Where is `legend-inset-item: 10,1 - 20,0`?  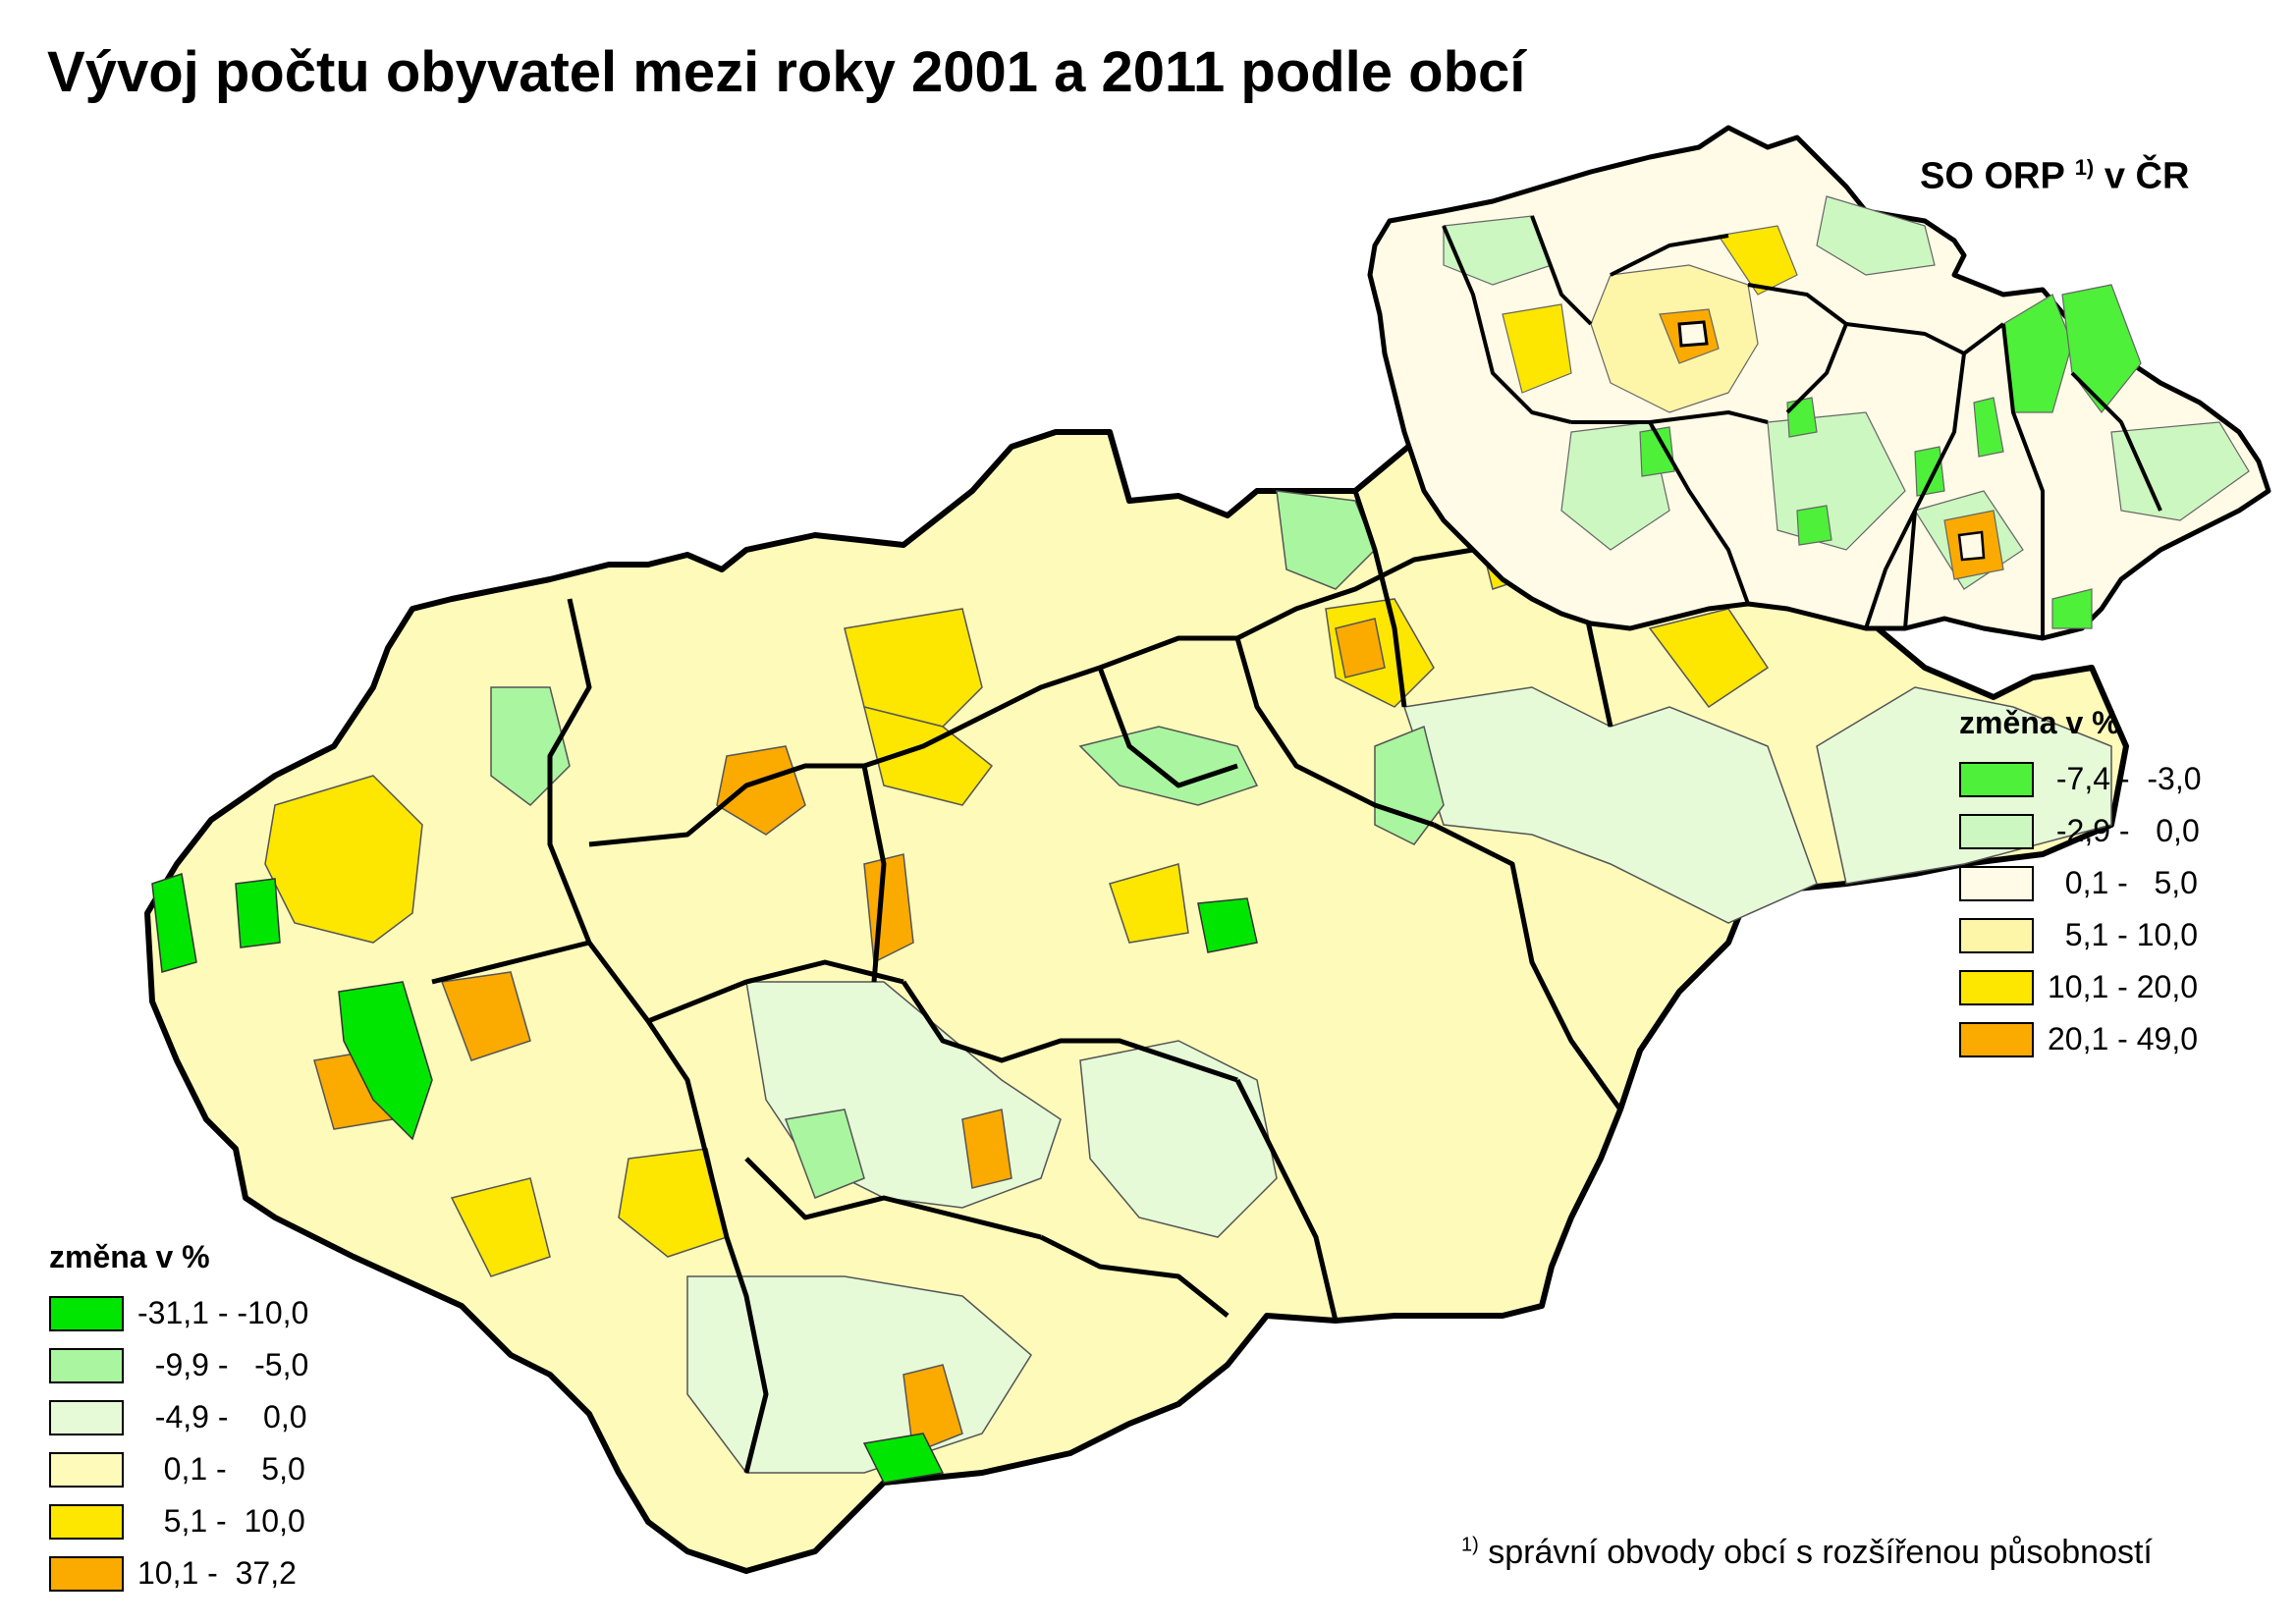 legend-inset-item: 10,1 - 20,0 is located at coordinates (2080, 987).